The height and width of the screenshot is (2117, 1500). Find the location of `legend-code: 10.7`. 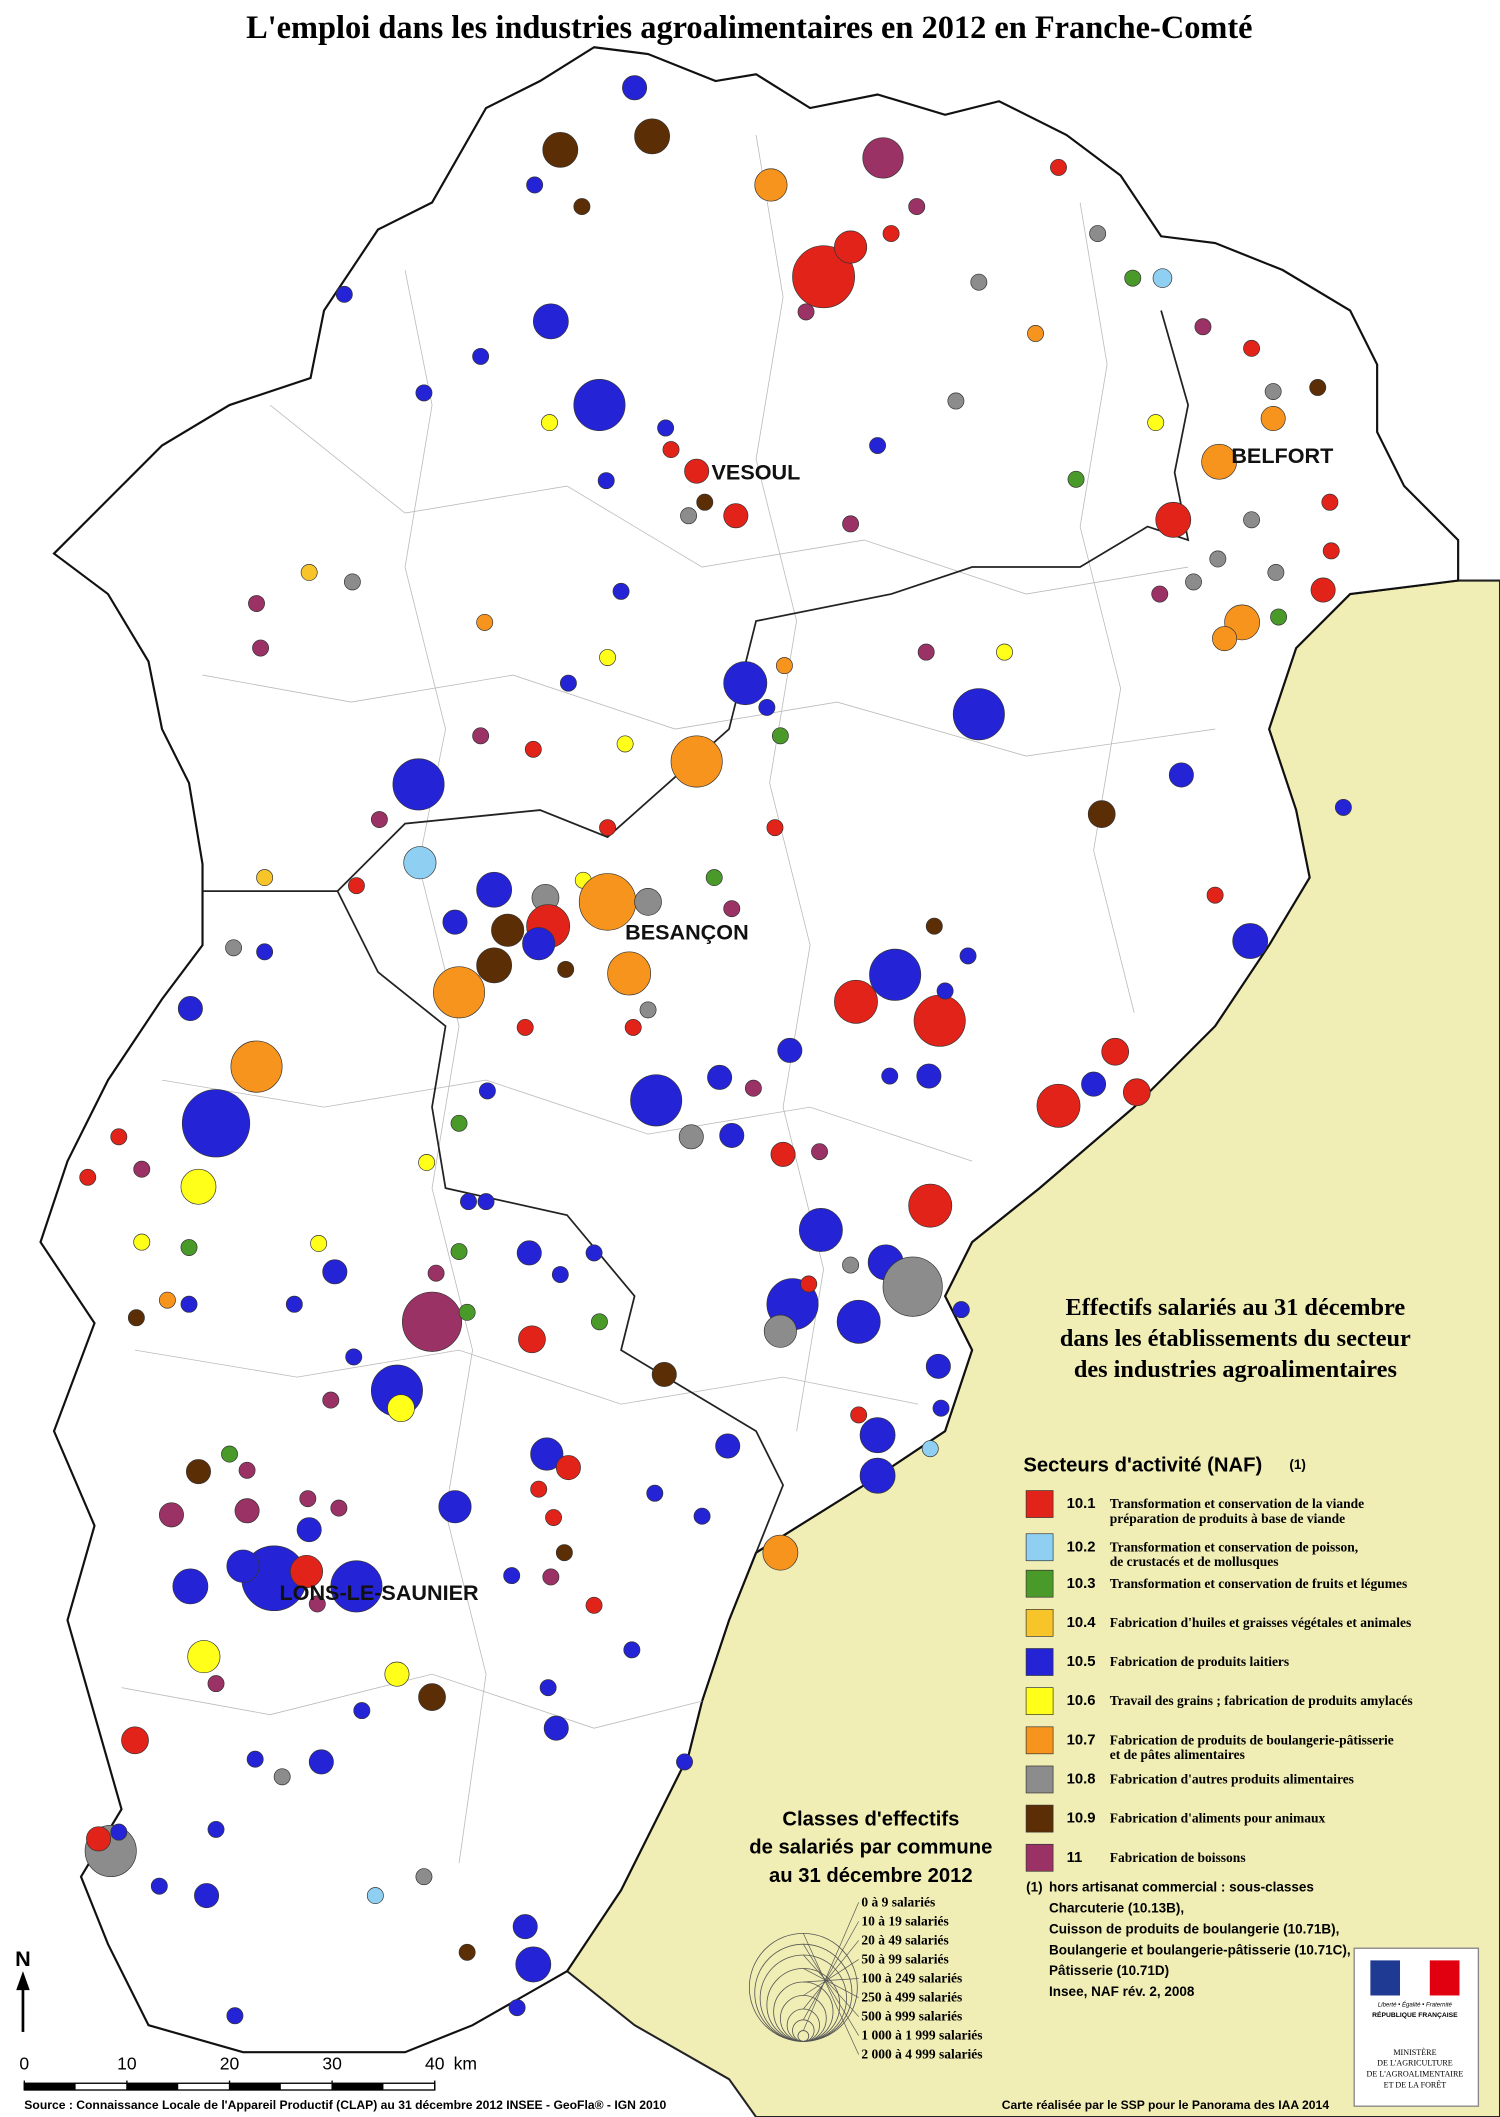

legend-code: 10.7 is located at coordinates (1081, 1740).